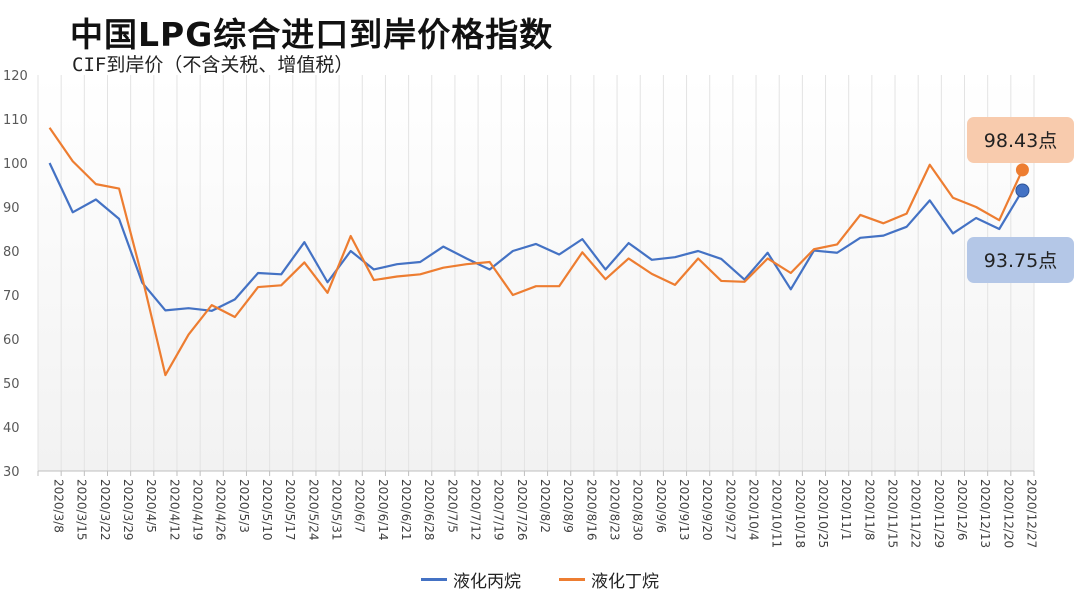 This screenshot has height=596, width=1080. Describe the element at coordinates (1022, 170) in the screenshot. I see `end-marker-butane` at that location.